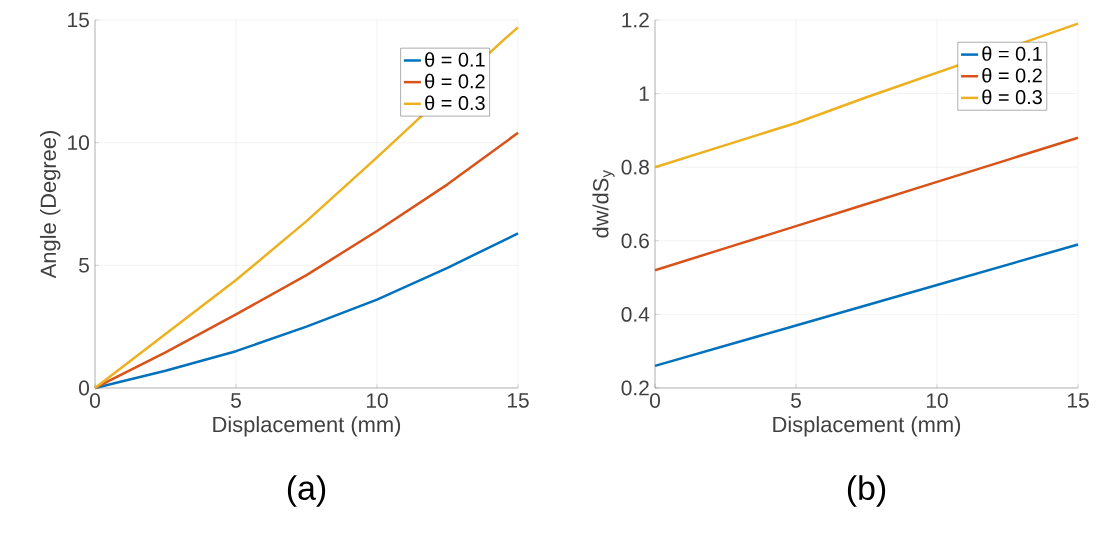  What do you see at coordinates (644, 93) in the screenshot?
I see `y-tick-label: 1` at bounding box center [644, 93].